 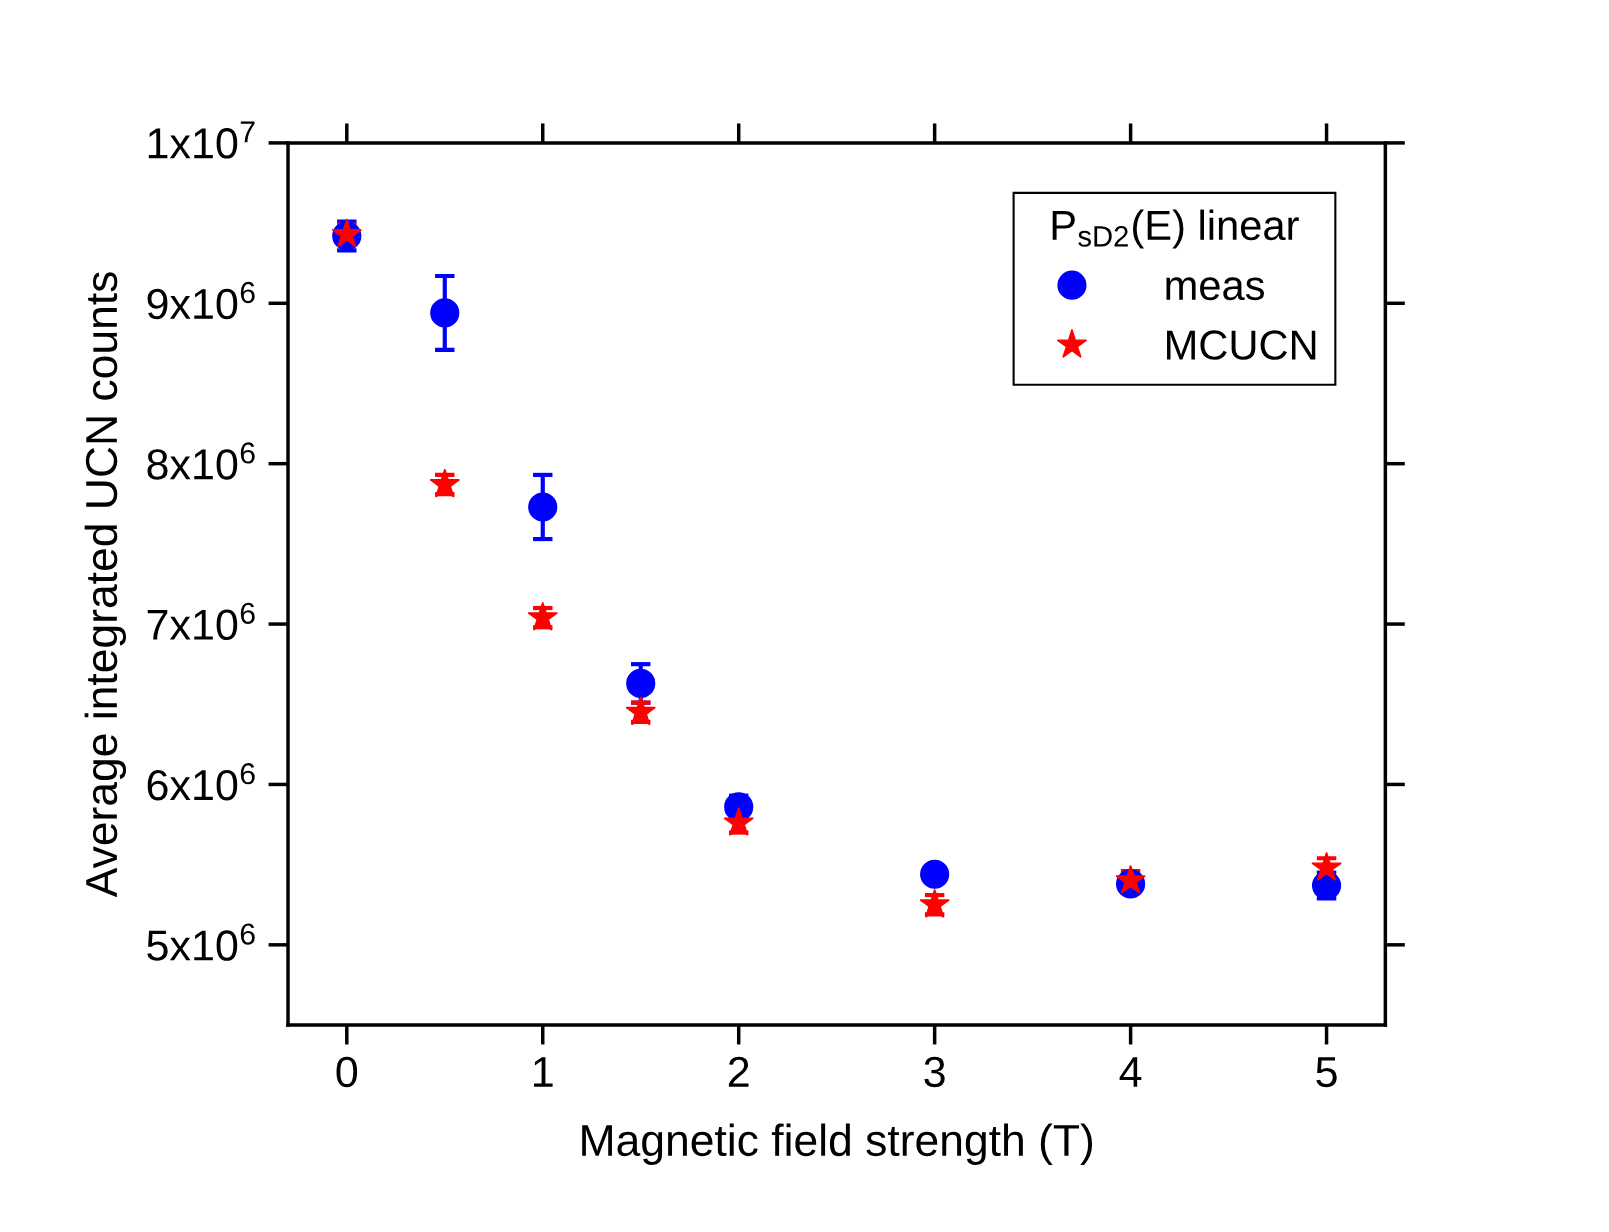 I want to click on legend-label: MCUCN, so click(x=1241, y=345).